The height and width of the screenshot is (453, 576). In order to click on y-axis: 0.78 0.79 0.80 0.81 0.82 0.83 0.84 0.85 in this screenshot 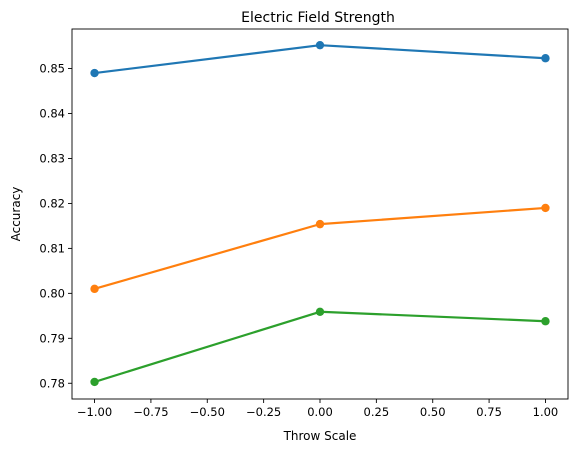, I will do `click(55, 226)`.